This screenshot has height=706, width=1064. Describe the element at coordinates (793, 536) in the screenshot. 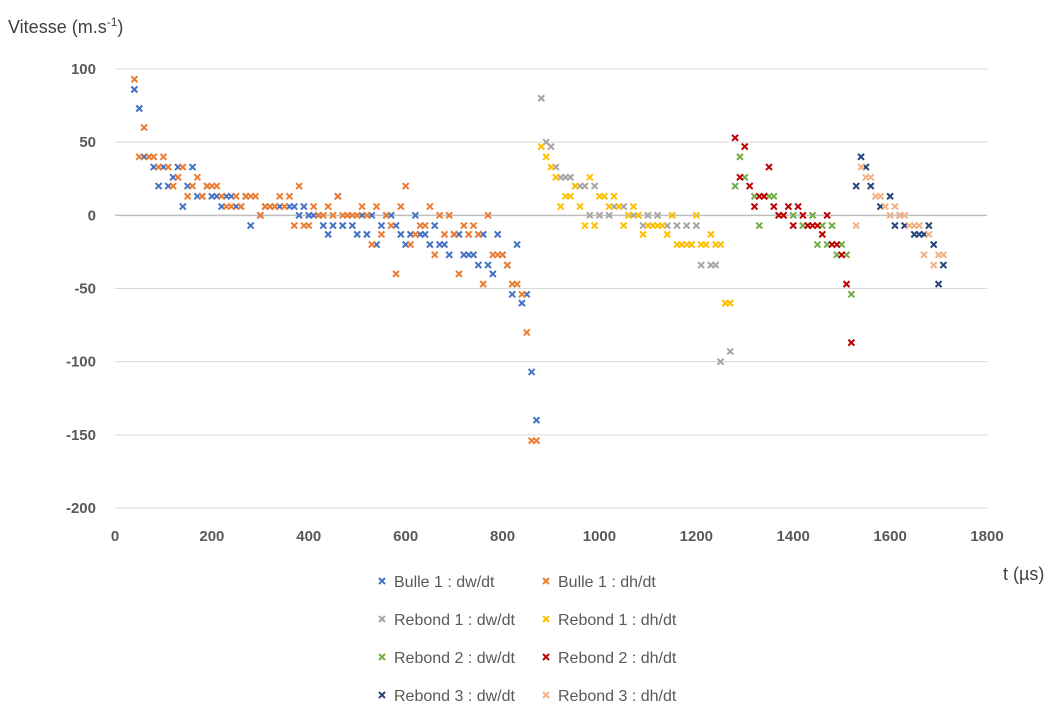

I see `x-tick-label: 1400` at that location.